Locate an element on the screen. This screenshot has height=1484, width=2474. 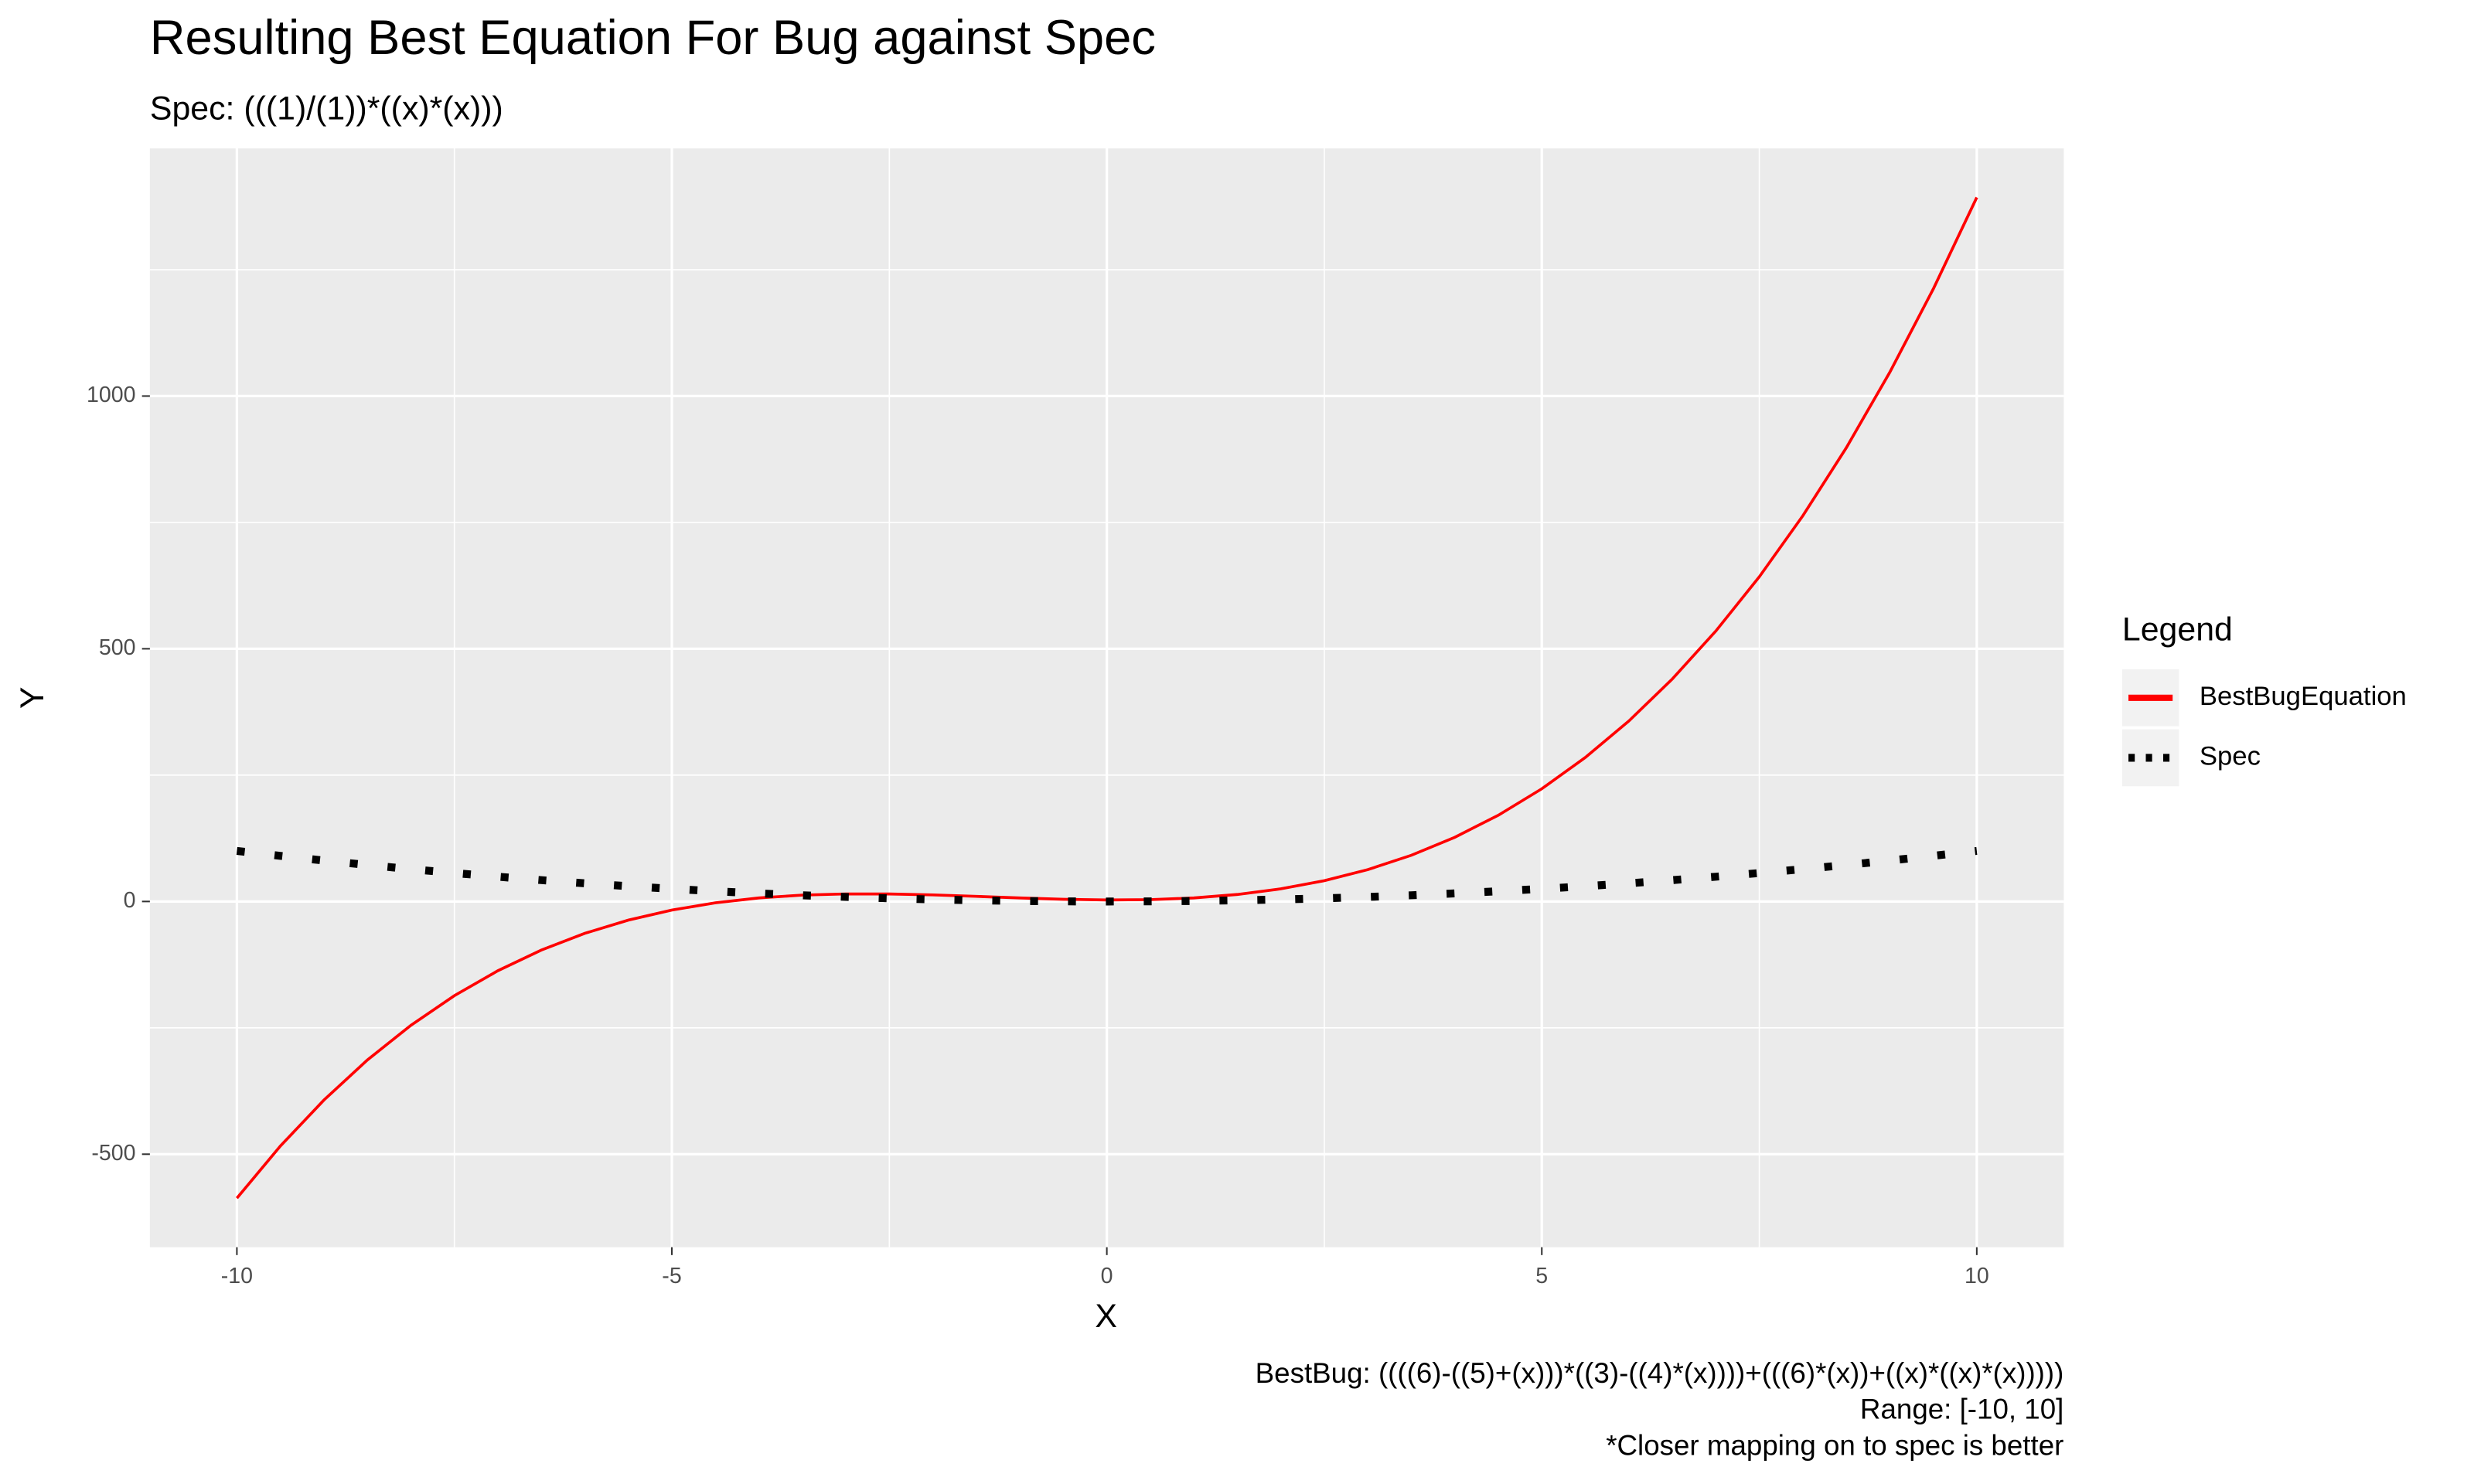
y-tick-label: 500 is located at coordinates (117, 647).